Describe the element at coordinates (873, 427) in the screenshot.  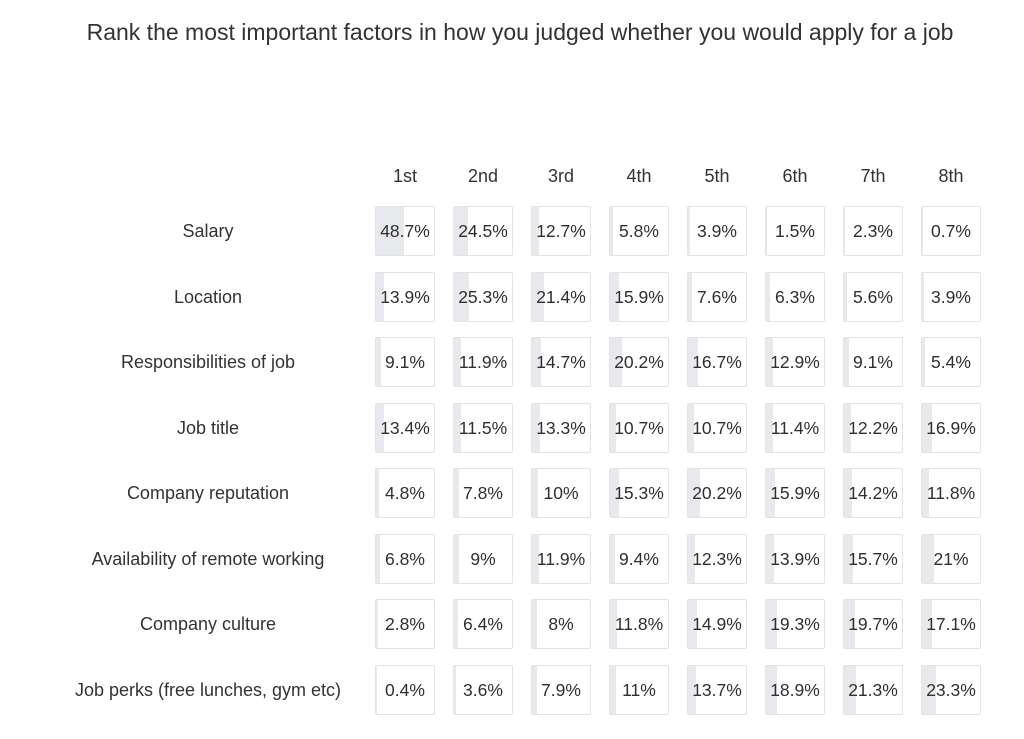
I see `cell-value: 12.2%` at that location.